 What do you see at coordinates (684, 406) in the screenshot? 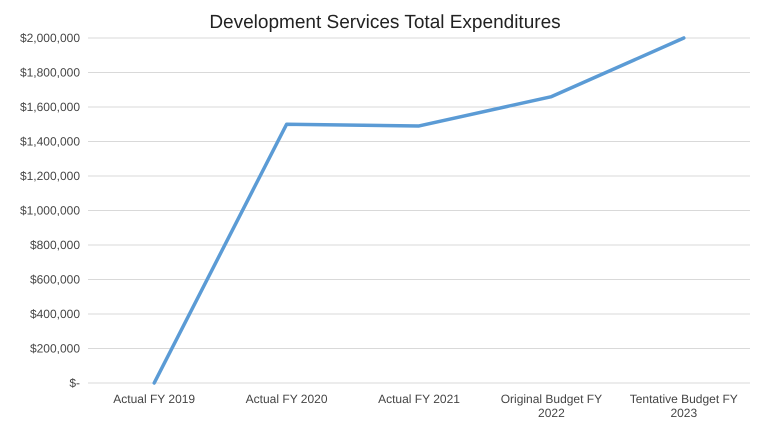
I see `x-tick-label: Tentative Budget FY 2023` at bounding box center [684, 406].